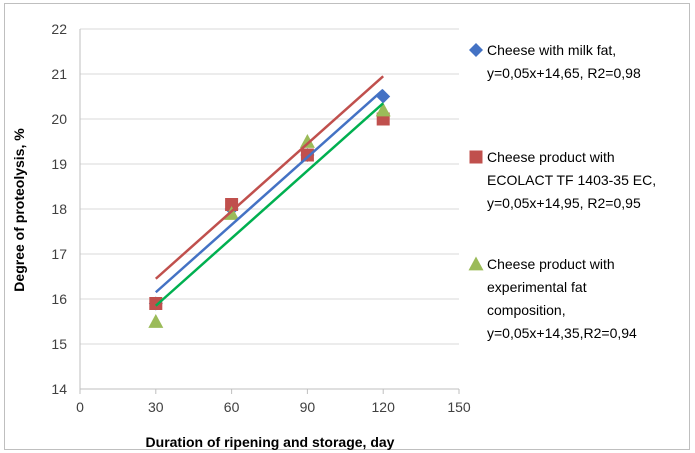 The image size is (695, 453). I want to click on y-tick-label: 18, so click(59, 209).